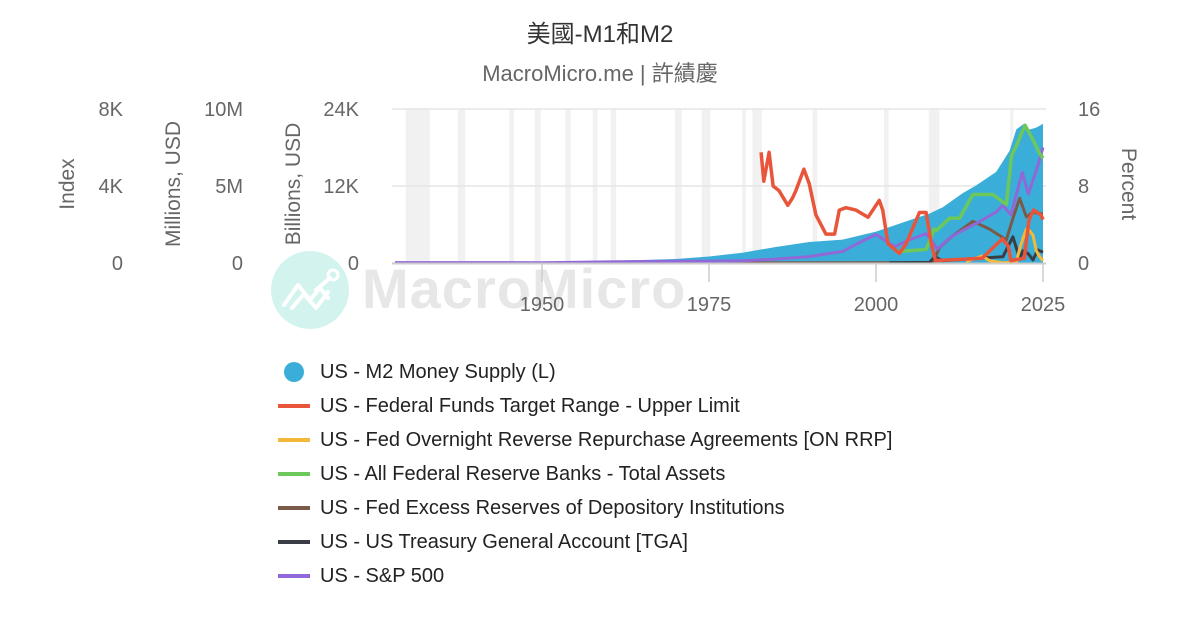  Describe the element at coordinates (223, 110) in the screenshot. I see `tick-millions-10m: 10M` at that location.